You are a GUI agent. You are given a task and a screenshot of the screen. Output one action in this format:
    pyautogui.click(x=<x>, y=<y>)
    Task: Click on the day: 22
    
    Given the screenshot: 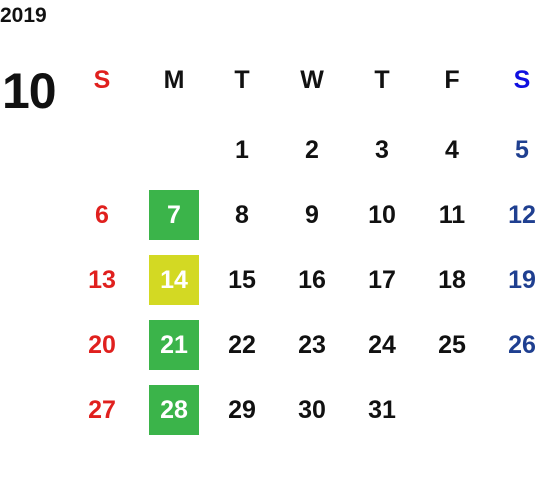 What is the action you would take?
    pyautogui.click(x=242, y=344)
    